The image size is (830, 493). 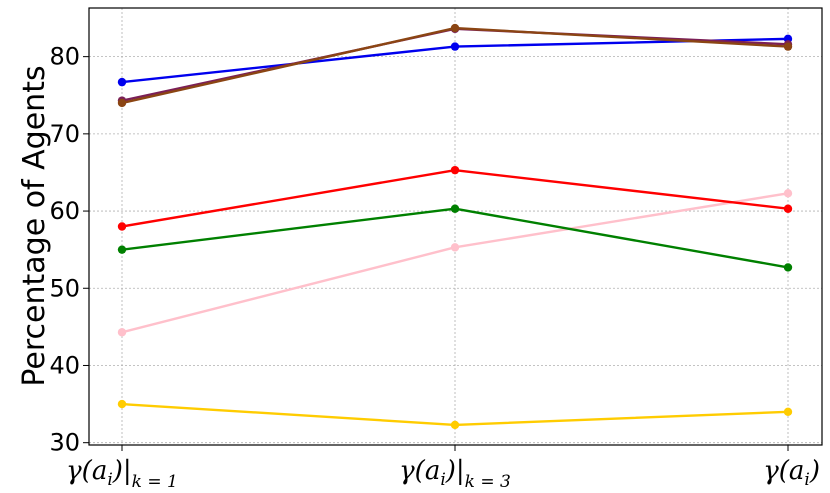 I want to click on x-tick-label: γ(ai)|k = 1, so click(x=122, y=474).